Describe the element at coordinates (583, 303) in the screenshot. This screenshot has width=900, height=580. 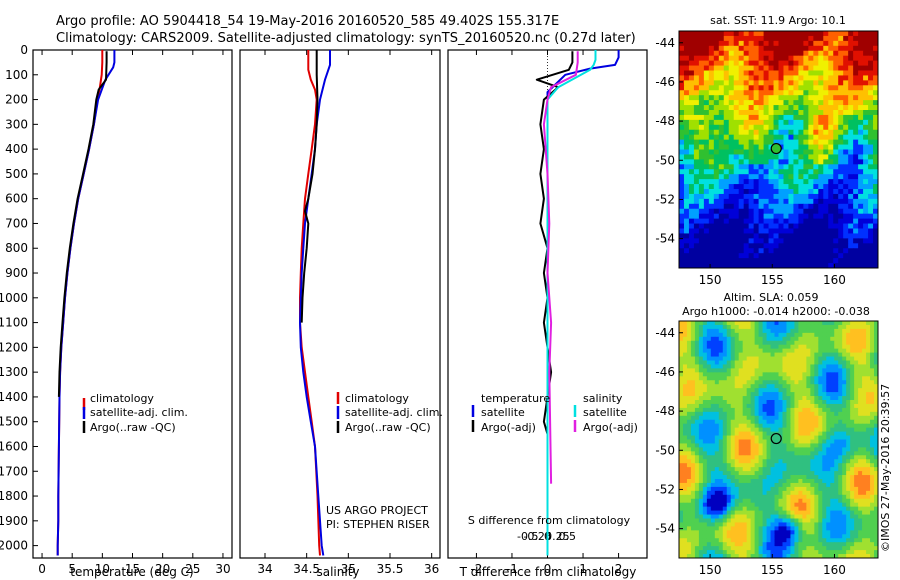
I see `series-line-temperature-satellite` at that location.